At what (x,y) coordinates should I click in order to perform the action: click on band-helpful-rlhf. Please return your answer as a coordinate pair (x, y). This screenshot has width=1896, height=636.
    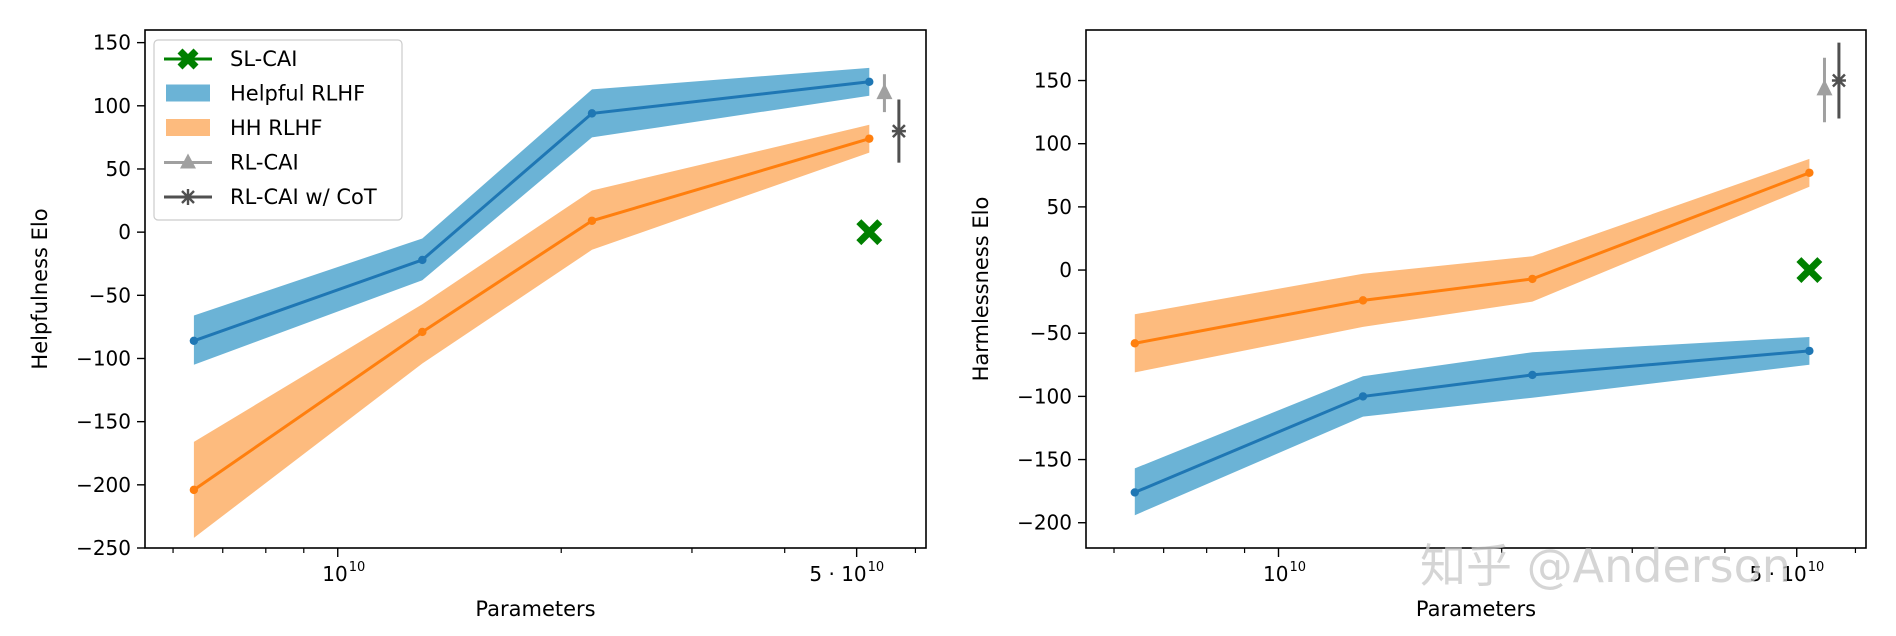
    Looking at the image, I should click on (1472, 426).